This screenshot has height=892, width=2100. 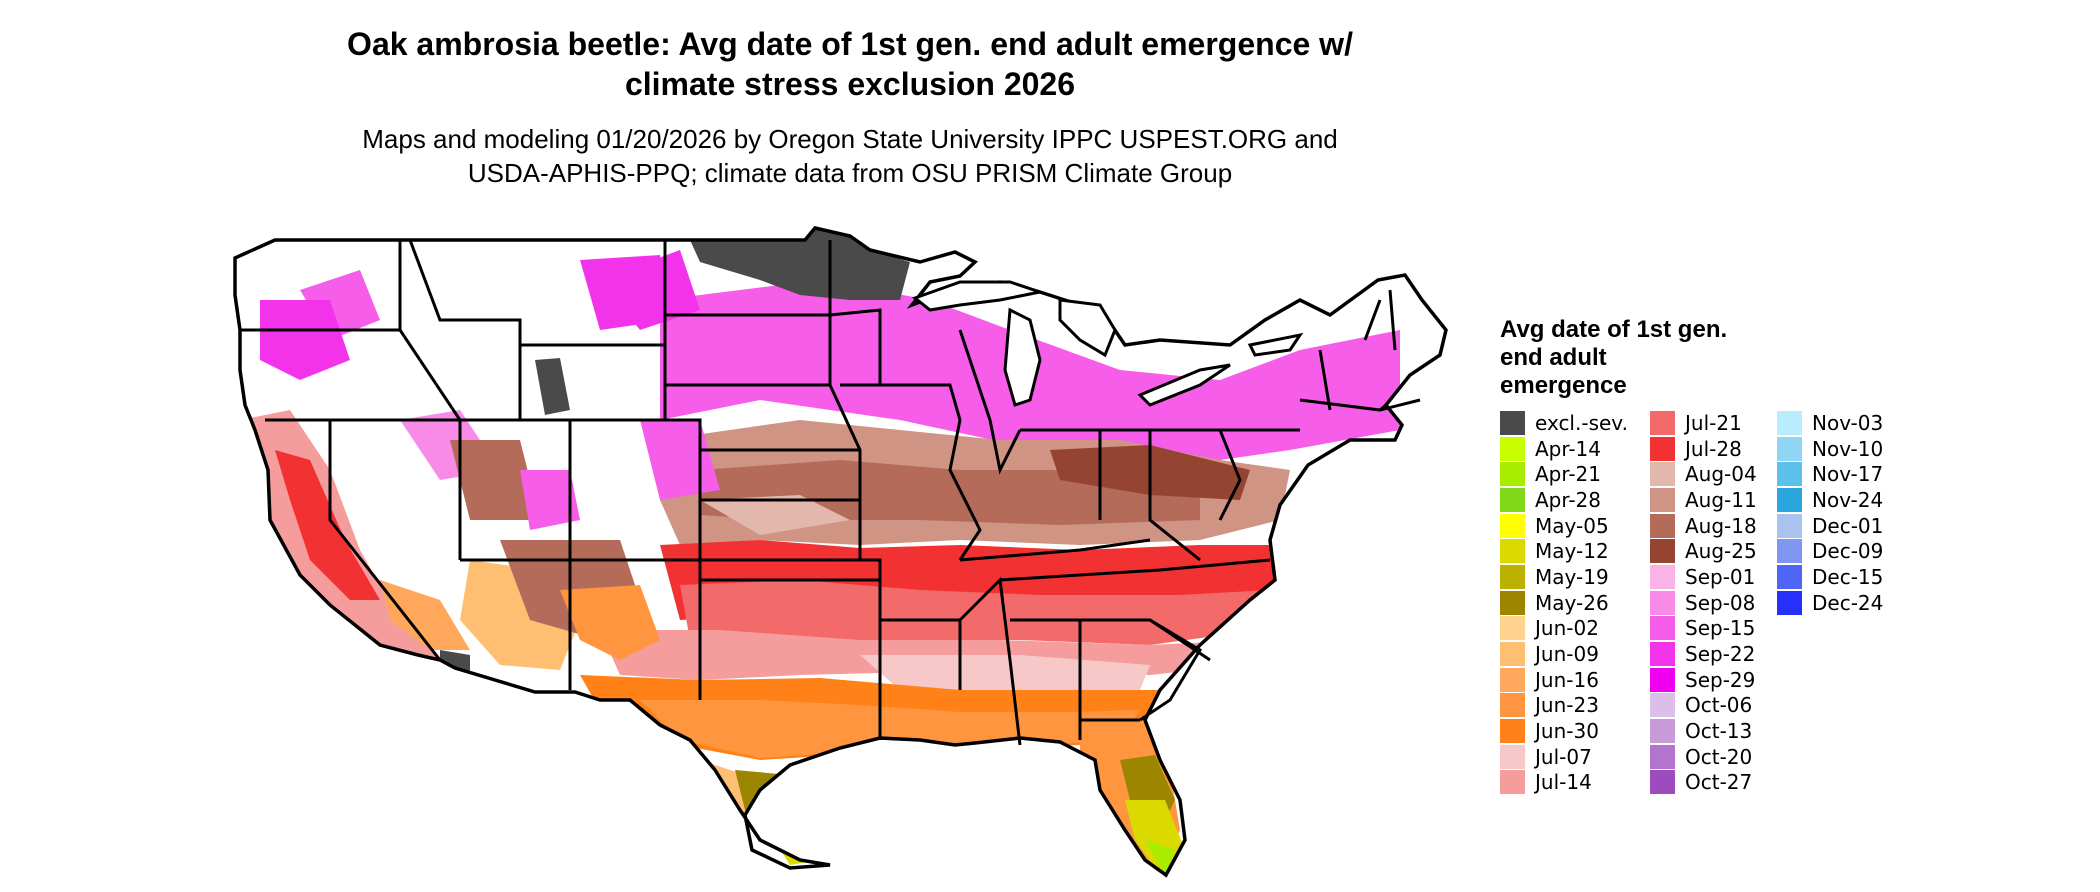 I want to click on legend-item: Aug-11, so click(x=1703, y=500).